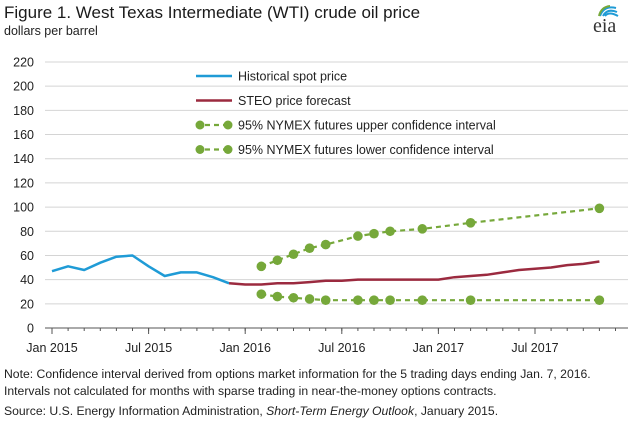 This screenshot has width=630, height=426. What do you see at coordinates (534, 348) in the screenshot?
I see `x-tick-label: Jul 2017` at bounding box center [534, 348].